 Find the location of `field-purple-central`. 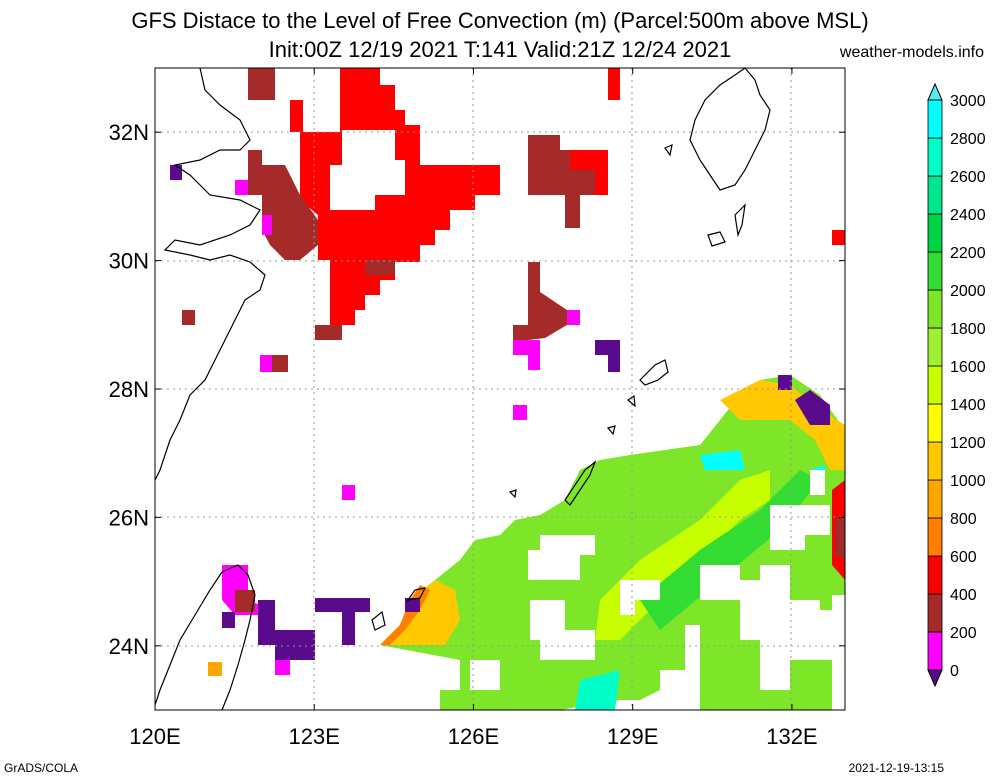

field-purple-central is located at coordinates (607, 356).